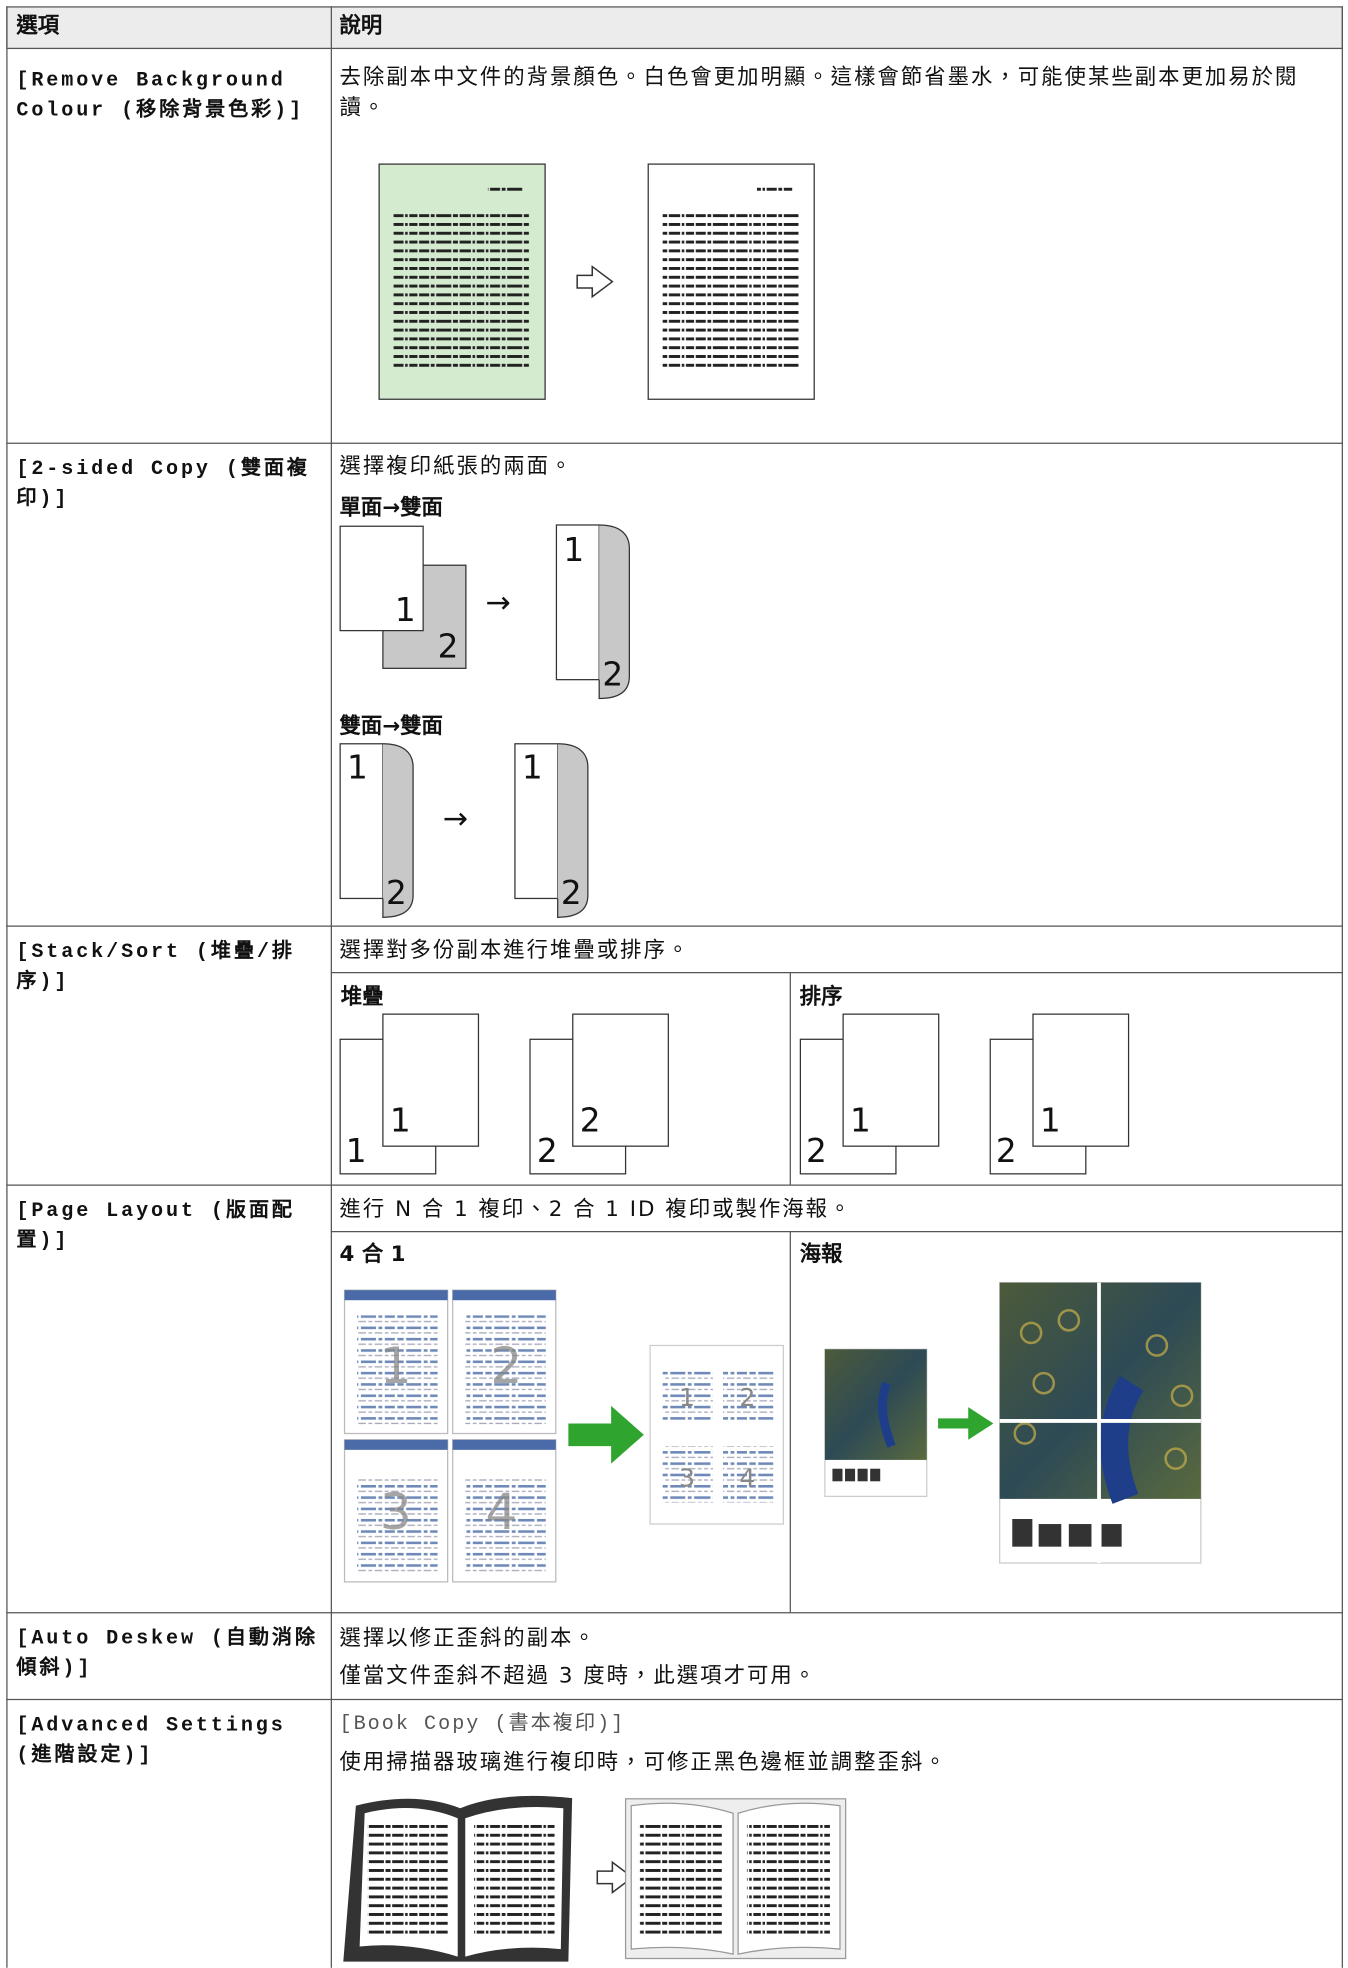 This screenshot has height=1968, width=1348. What do you see at coordinates (456, 466) in the screenshot?
I see `description: 選擇複印紙張的兩面。` at bounding box center [456, 466].